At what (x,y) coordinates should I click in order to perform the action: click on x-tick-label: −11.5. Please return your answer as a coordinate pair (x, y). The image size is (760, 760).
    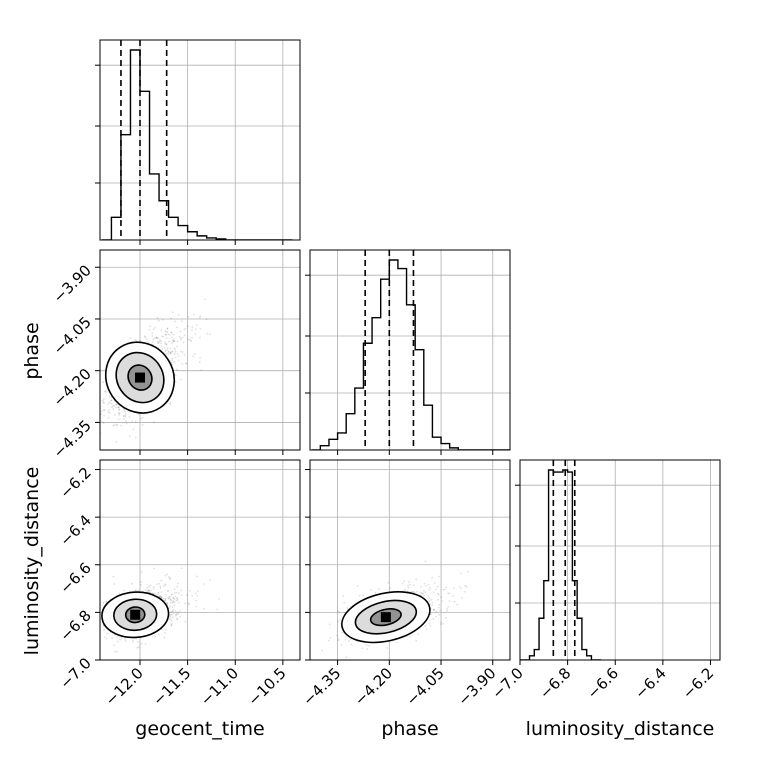
    Looking at the image, I should click on (171, 686).